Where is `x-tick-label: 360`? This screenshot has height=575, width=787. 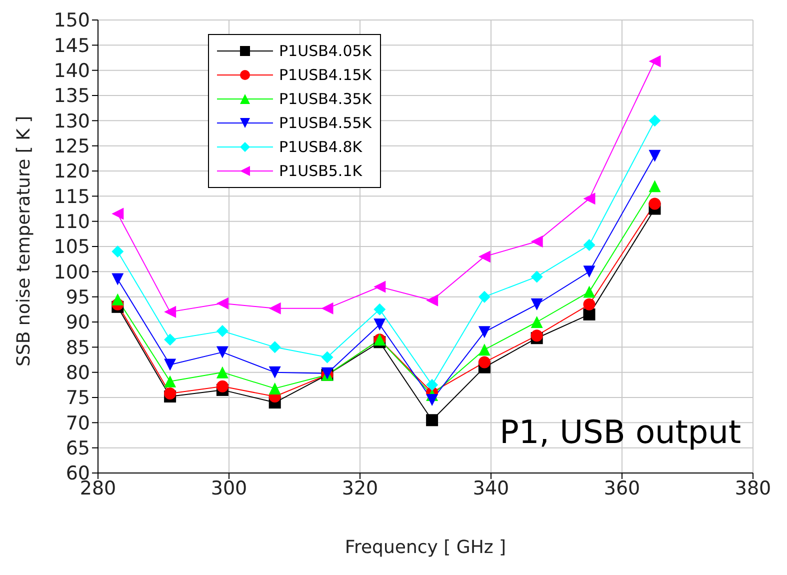
x-tick-label: 360 is located at coordinates (622, 488).